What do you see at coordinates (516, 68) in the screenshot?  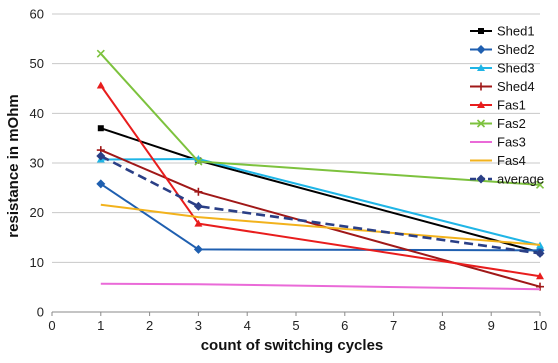 I see `legend-label-shed3: Shed3` at bounding box center [516, 68].